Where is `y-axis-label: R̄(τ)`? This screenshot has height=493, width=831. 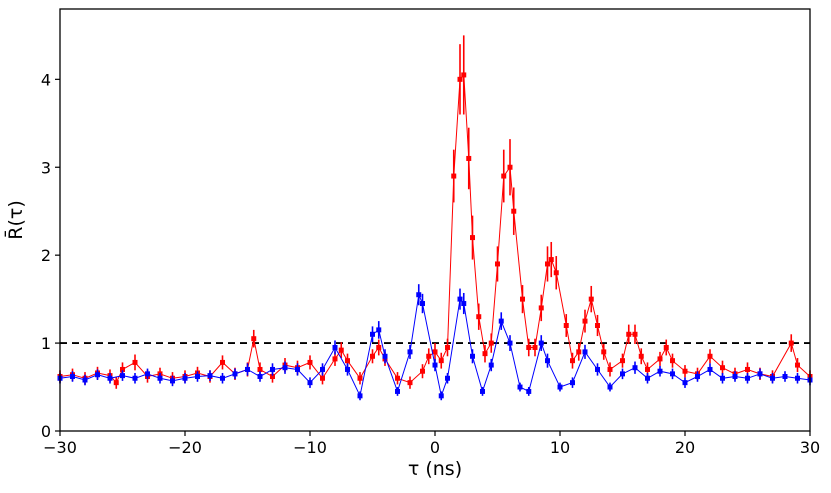 y-axis-label: R̄(τ) is located at coordinates (15, 219).